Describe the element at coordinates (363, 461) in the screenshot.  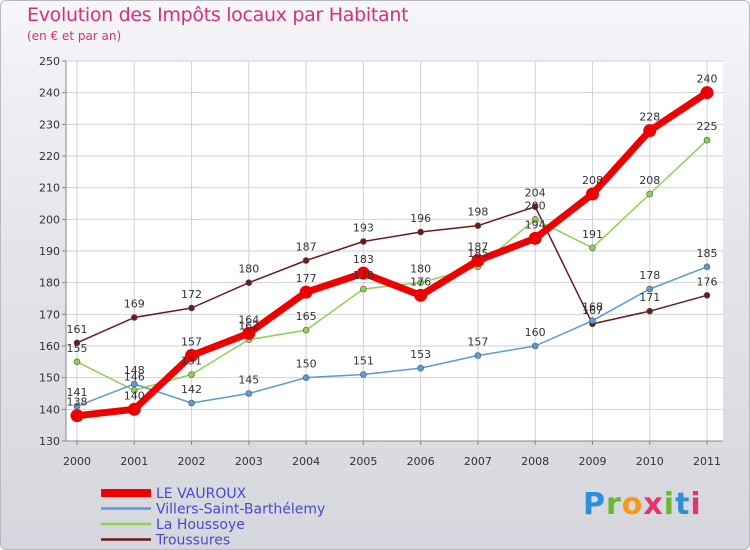
I see `x-tick-label: 2005` at that location.